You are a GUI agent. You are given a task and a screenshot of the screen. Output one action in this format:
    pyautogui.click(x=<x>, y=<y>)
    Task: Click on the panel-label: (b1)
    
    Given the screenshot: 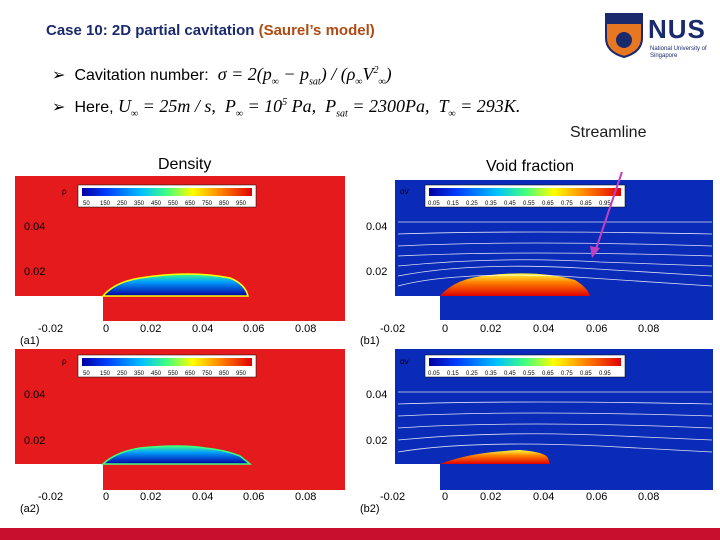 What is the action you would take?
    pyautogui.click(x=370, y=341)
    